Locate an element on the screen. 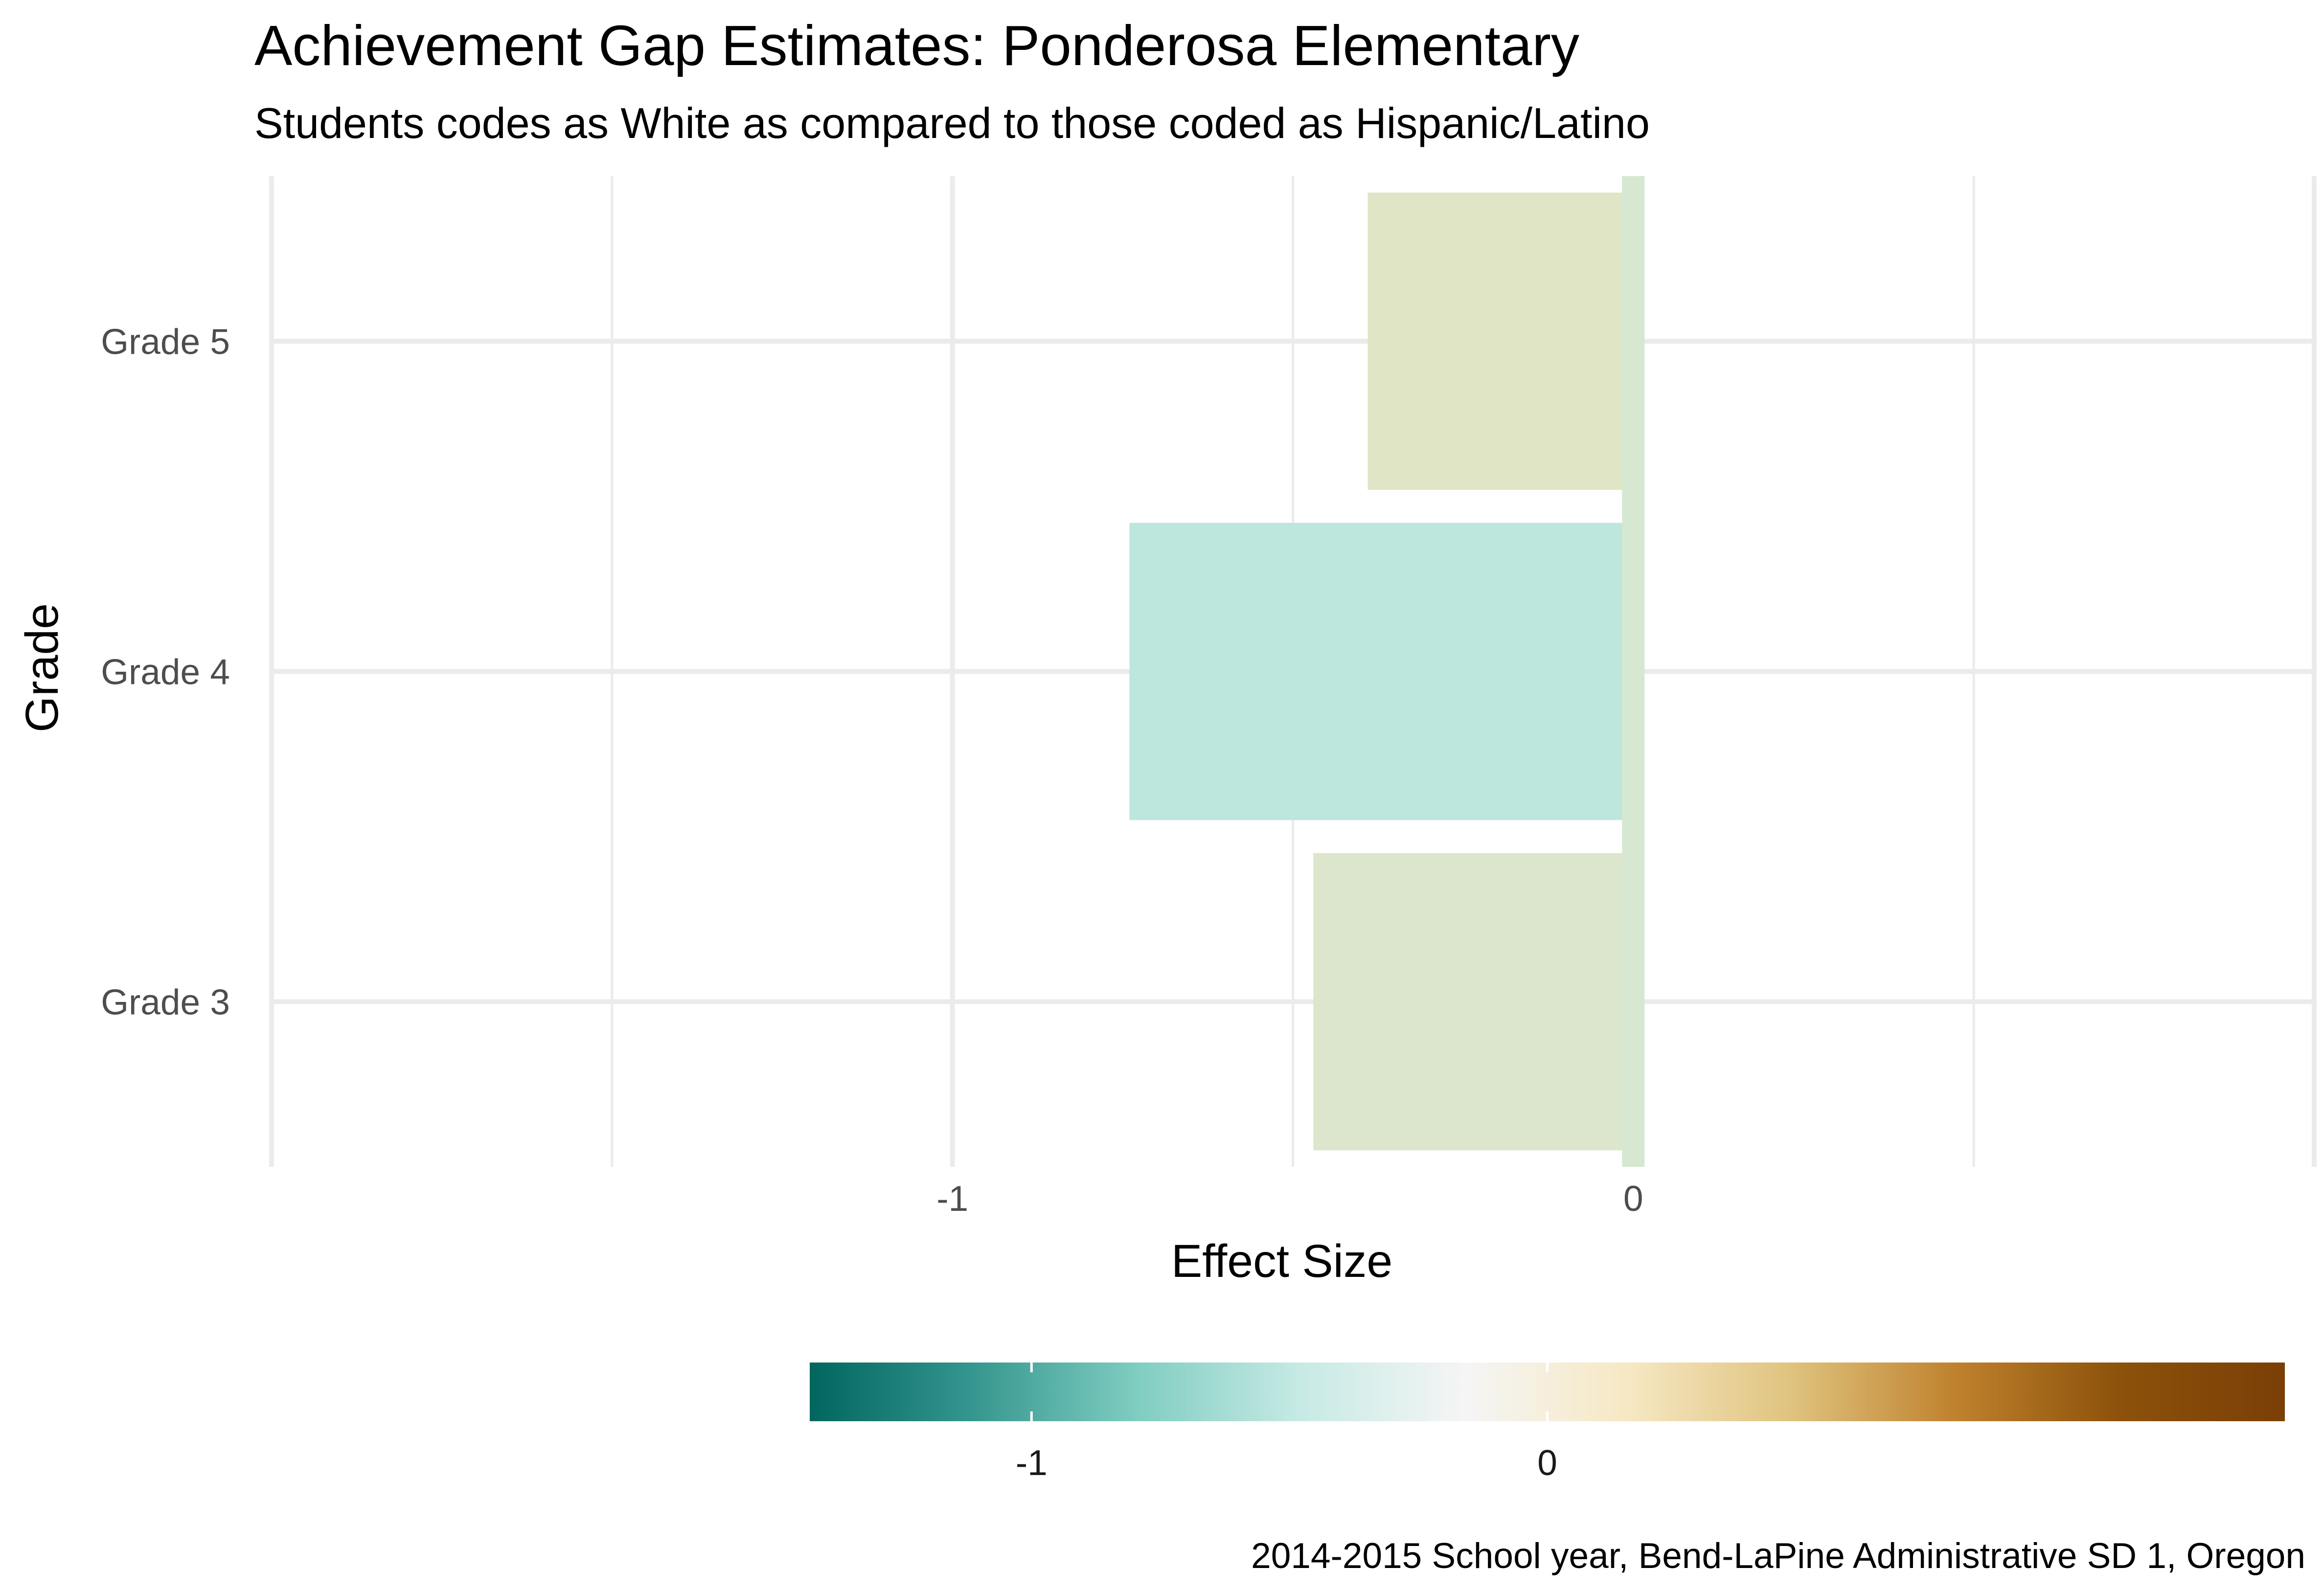 This screenshot has height=1590, width=2324. x-axis-label: Effect Size is located at coordinates (1282, 1261).